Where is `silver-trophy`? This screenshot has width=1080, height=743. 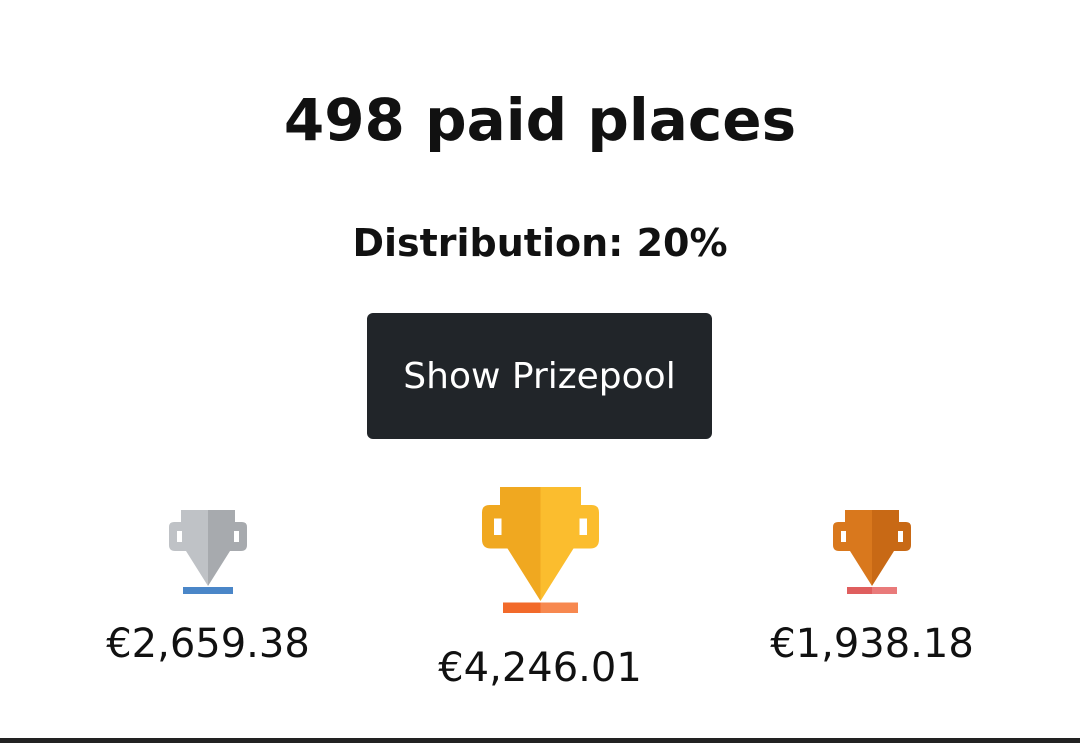
silver-trophy is located at coordinates (208, 552).